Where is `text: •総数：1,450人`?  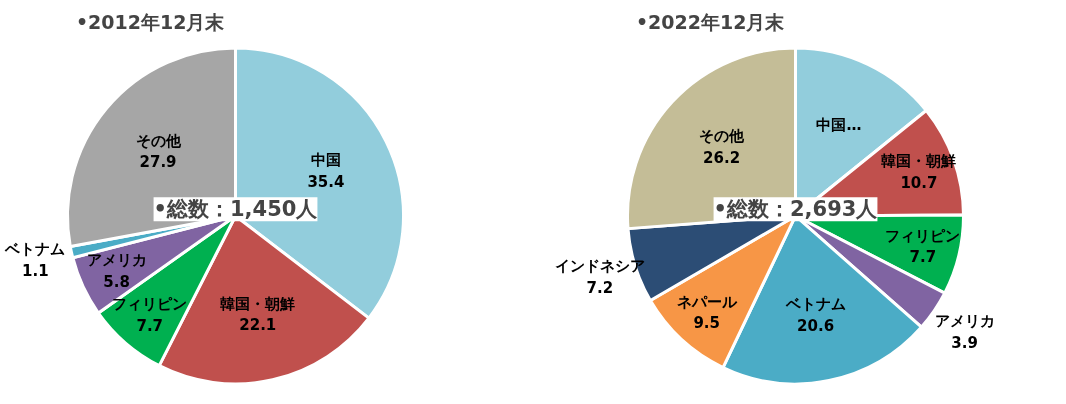
text: •総数：1,450人 is located at coordinates (236, 209).